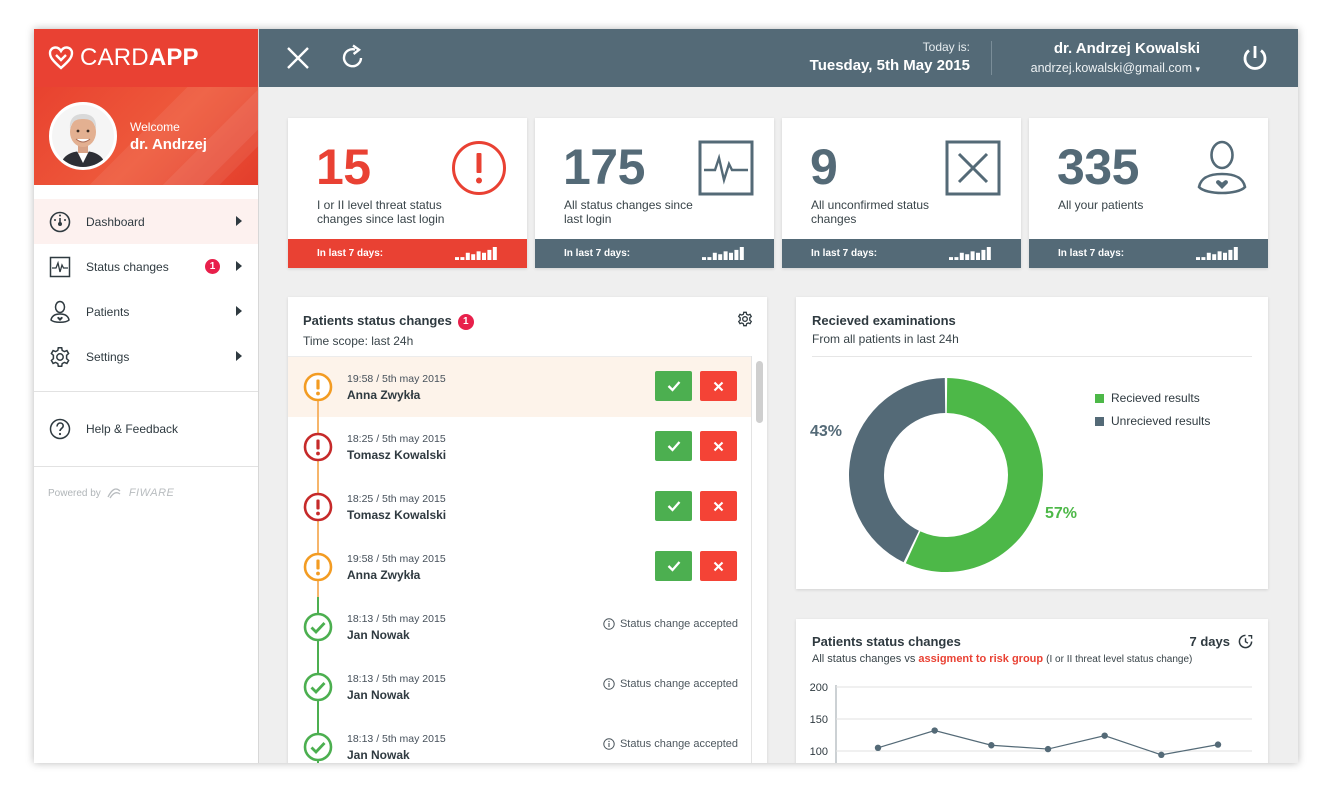 The width and height of the screenshot is (1332, 792). I want to click on cross-box-icon, so click(973, 170).